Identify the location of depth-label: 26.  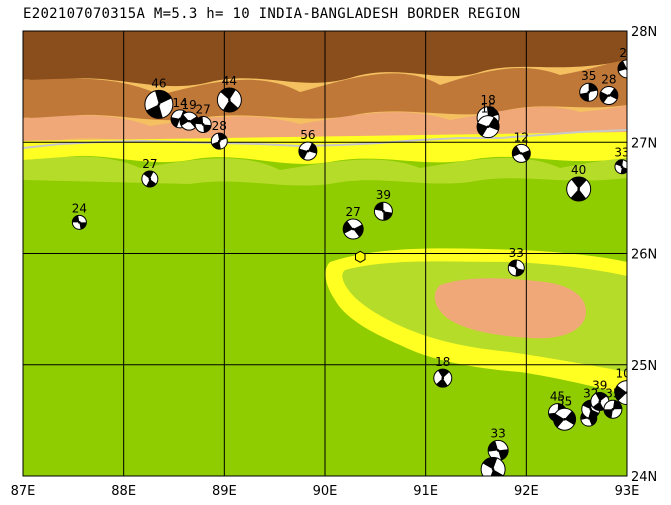
(626, 53).